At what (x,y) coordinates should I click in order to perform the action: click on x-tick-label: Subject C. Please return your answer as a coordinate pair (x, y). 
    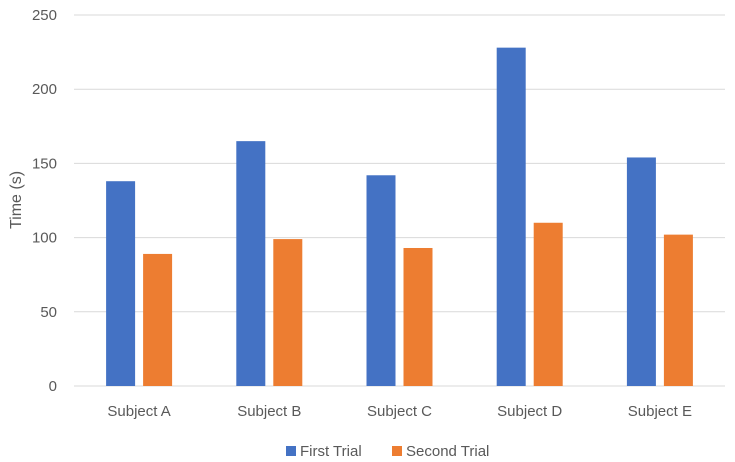
    Looking at the image, I should click on (399, 411).